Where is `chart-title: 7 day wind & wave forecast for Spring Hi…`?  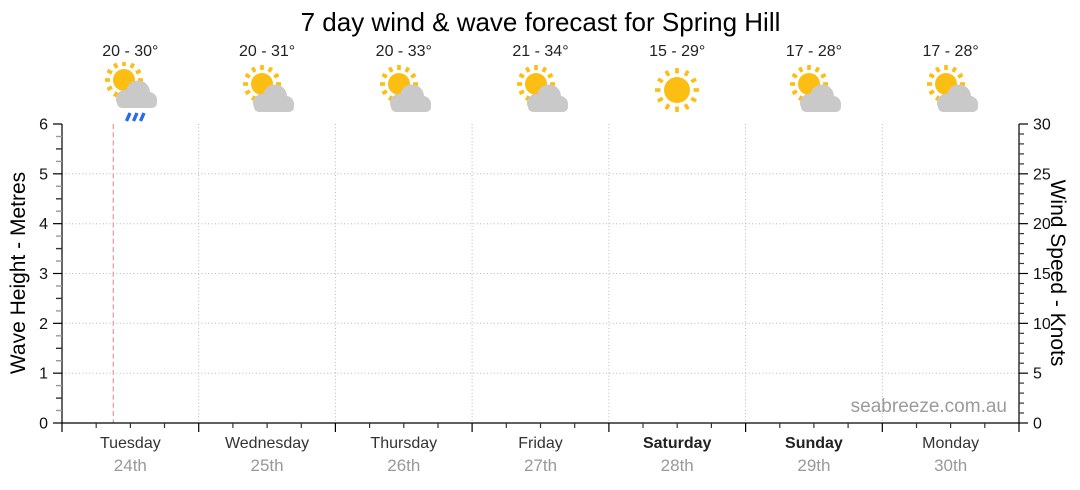
chart-title: 7 day wind & wave forecast for Spring Hi… is located at coordinates (540, 22).